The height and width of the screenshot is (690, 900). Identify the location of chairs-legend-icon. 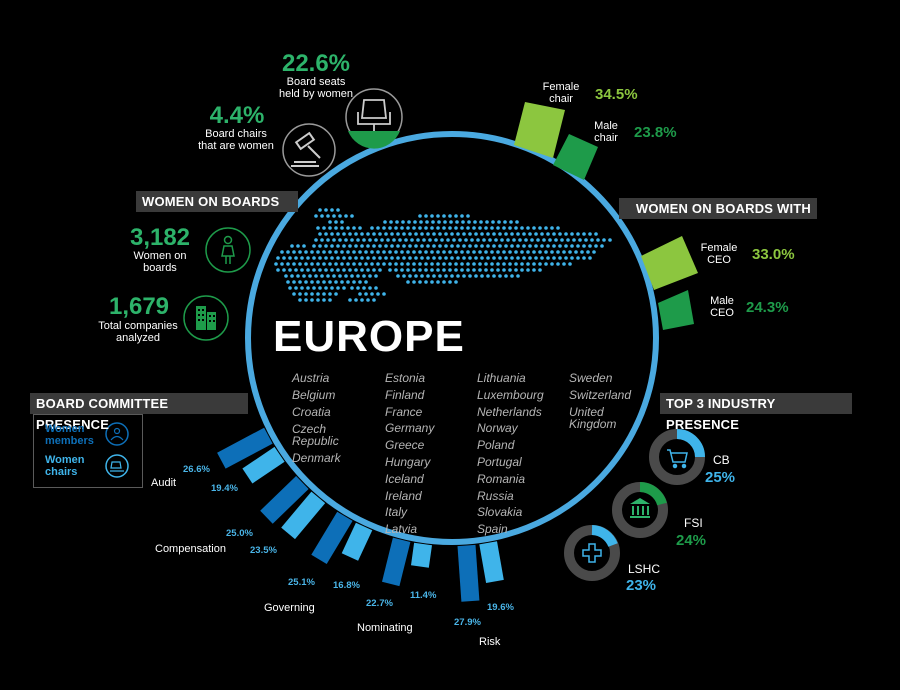
(117, 466).